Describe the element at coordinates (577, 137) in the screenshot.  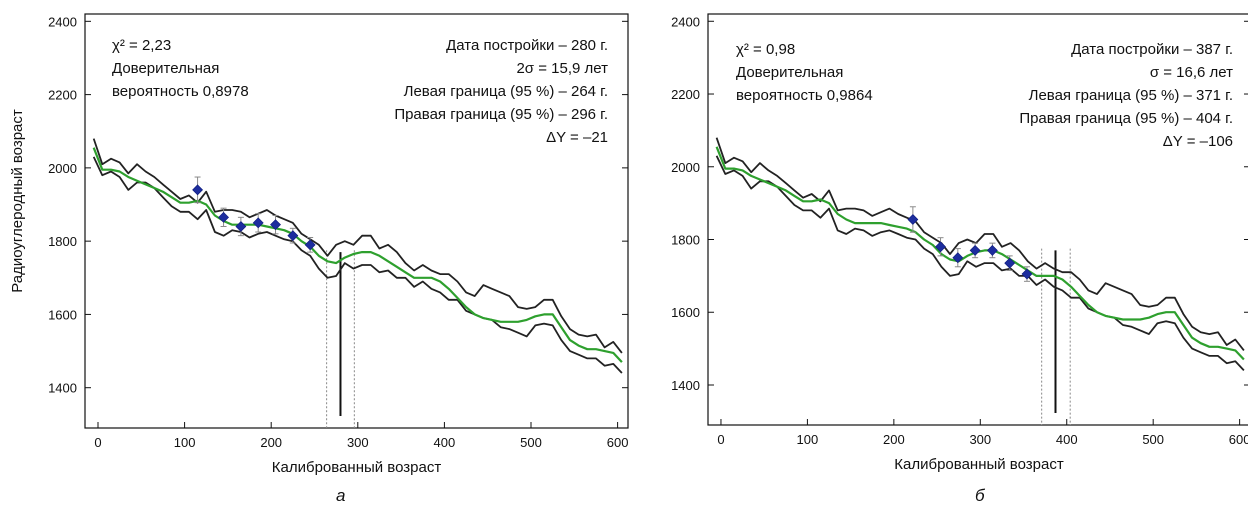
I see `annotation-right: ΔY = –21` at that location.